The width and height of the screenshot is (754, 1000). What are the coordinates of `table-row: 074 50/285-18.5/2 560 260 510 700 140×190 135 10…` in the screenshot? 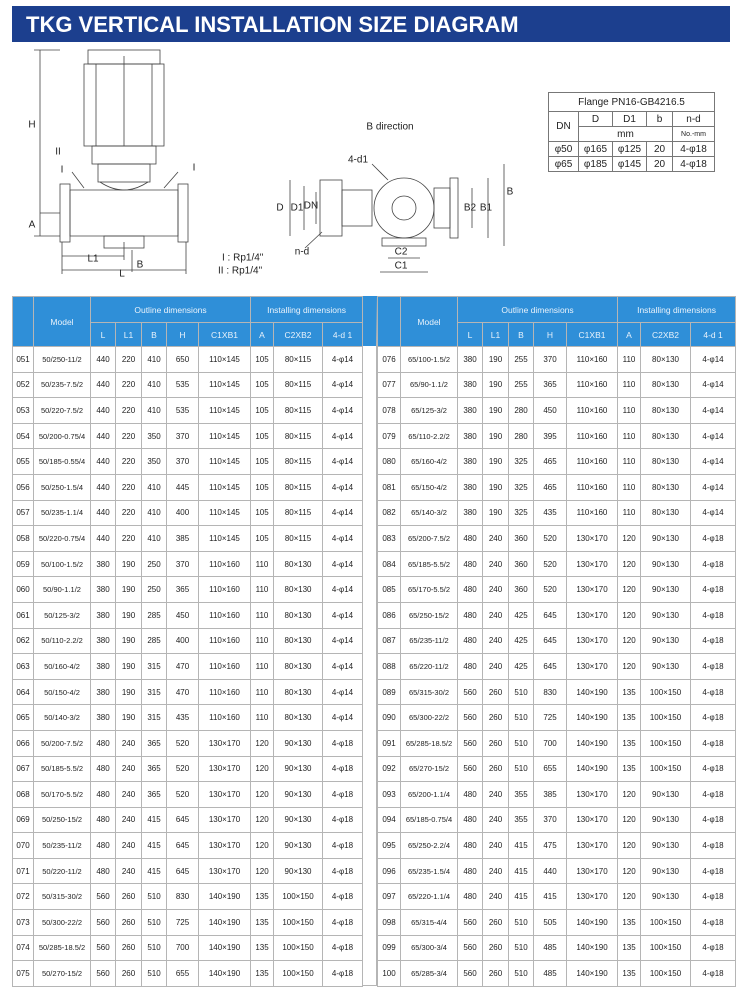 It's located at (188, 948).